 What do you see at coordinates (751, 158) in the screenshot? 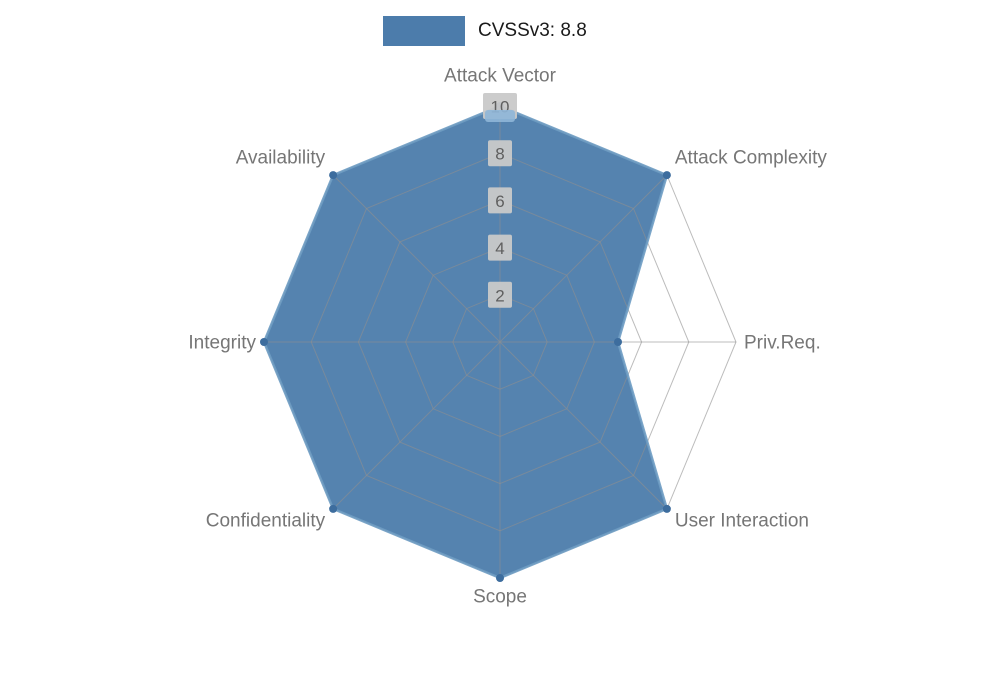
I see `axis-label-attack-complexity: Attack Complexity` at bounding box center [751, 158].